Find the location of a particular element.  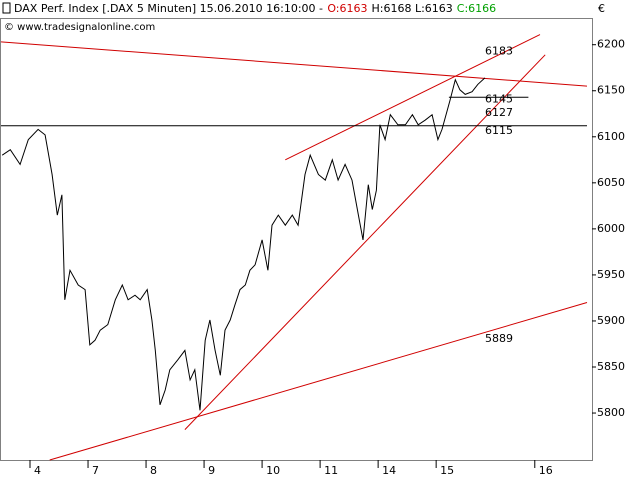

x-tick-label: 8 is located at coordinates (153, 470).